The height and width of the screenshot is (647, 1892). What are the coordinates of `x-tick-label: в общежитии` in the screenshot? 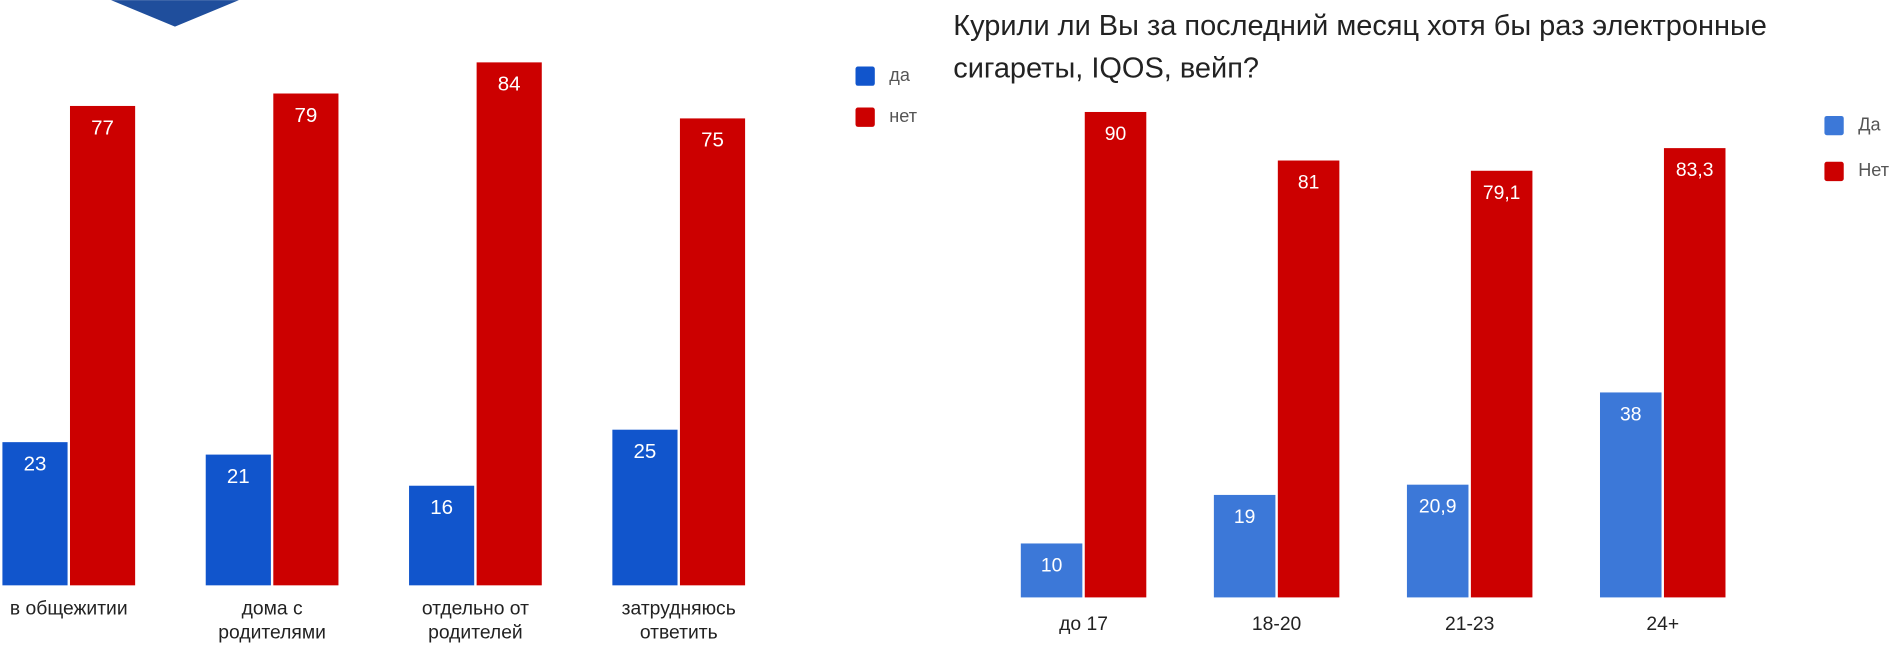 It's located at (68, 609).